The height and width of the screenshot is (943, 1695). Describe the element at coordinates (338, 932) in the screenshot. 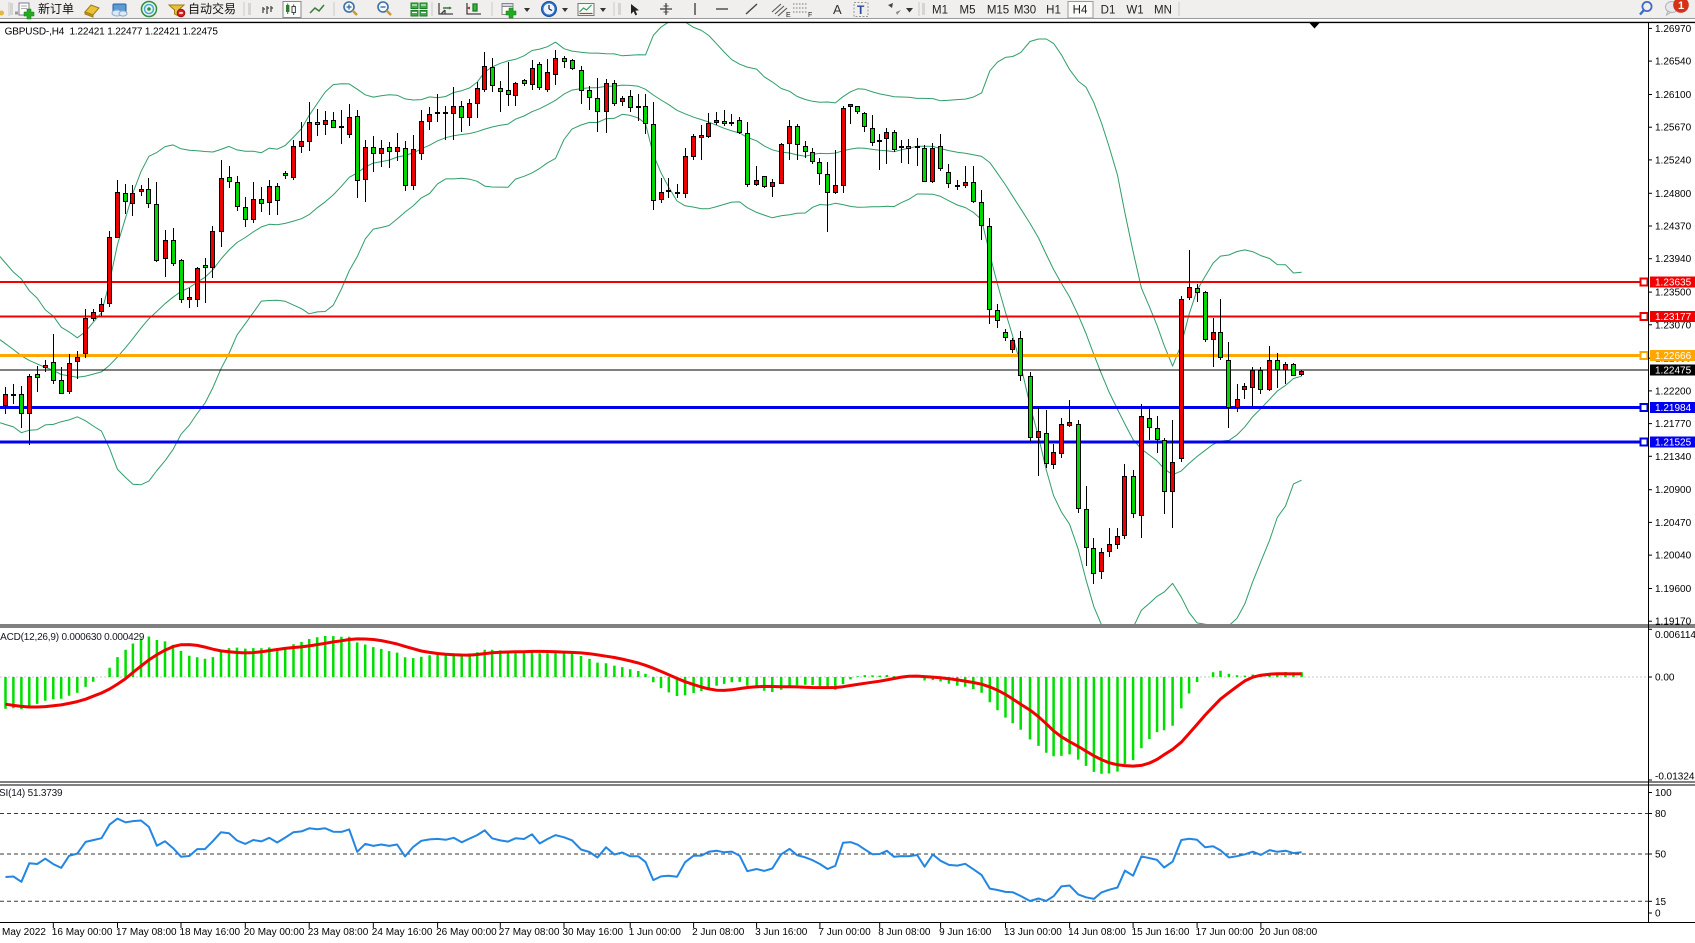

I see `svg-text: 23 May 08:00` at that location.